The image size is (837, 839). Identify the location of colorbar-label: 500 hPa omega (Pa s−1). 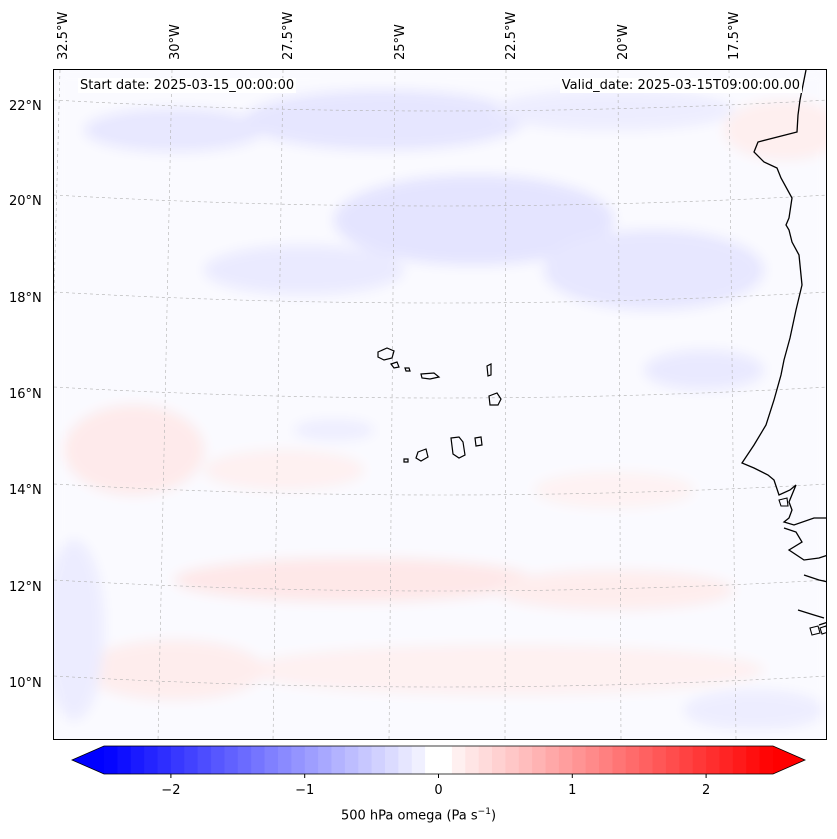
(418, 815).